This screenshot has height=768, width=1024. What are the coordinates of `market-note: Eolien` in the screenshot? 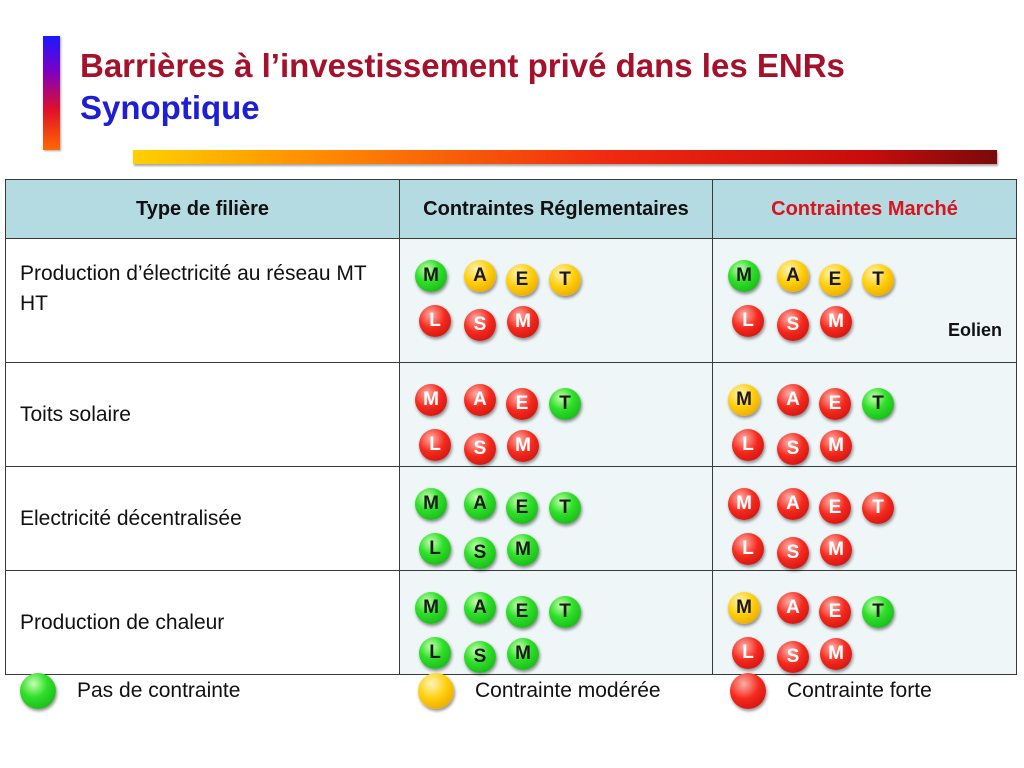 It's located at (974, 330).